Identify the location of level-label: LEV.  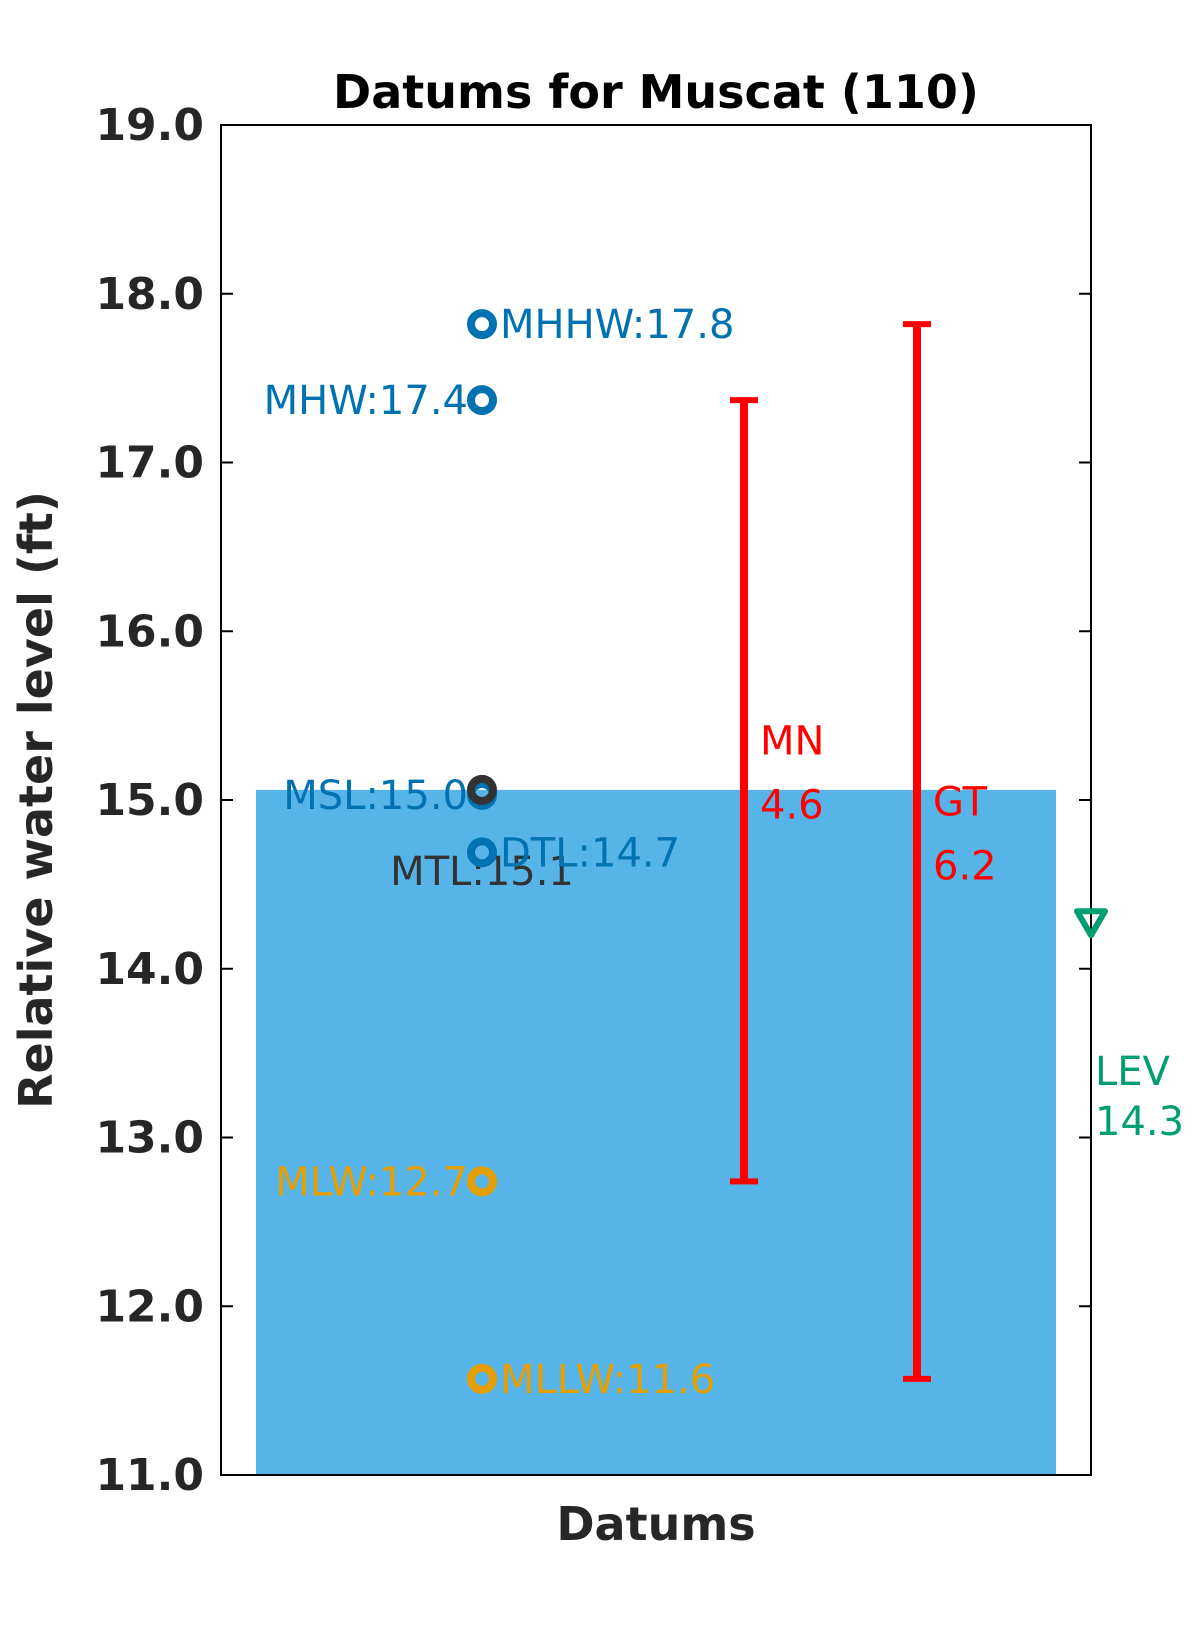
(1133, 1072).